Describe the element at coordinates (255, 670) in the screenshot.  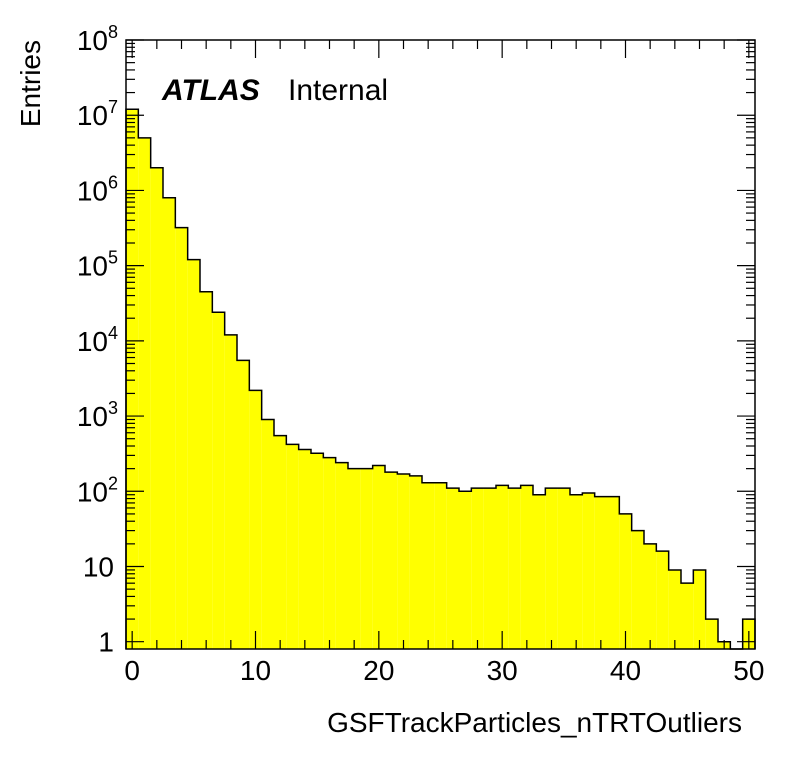
I see `x-tick-label: 10` at that location.